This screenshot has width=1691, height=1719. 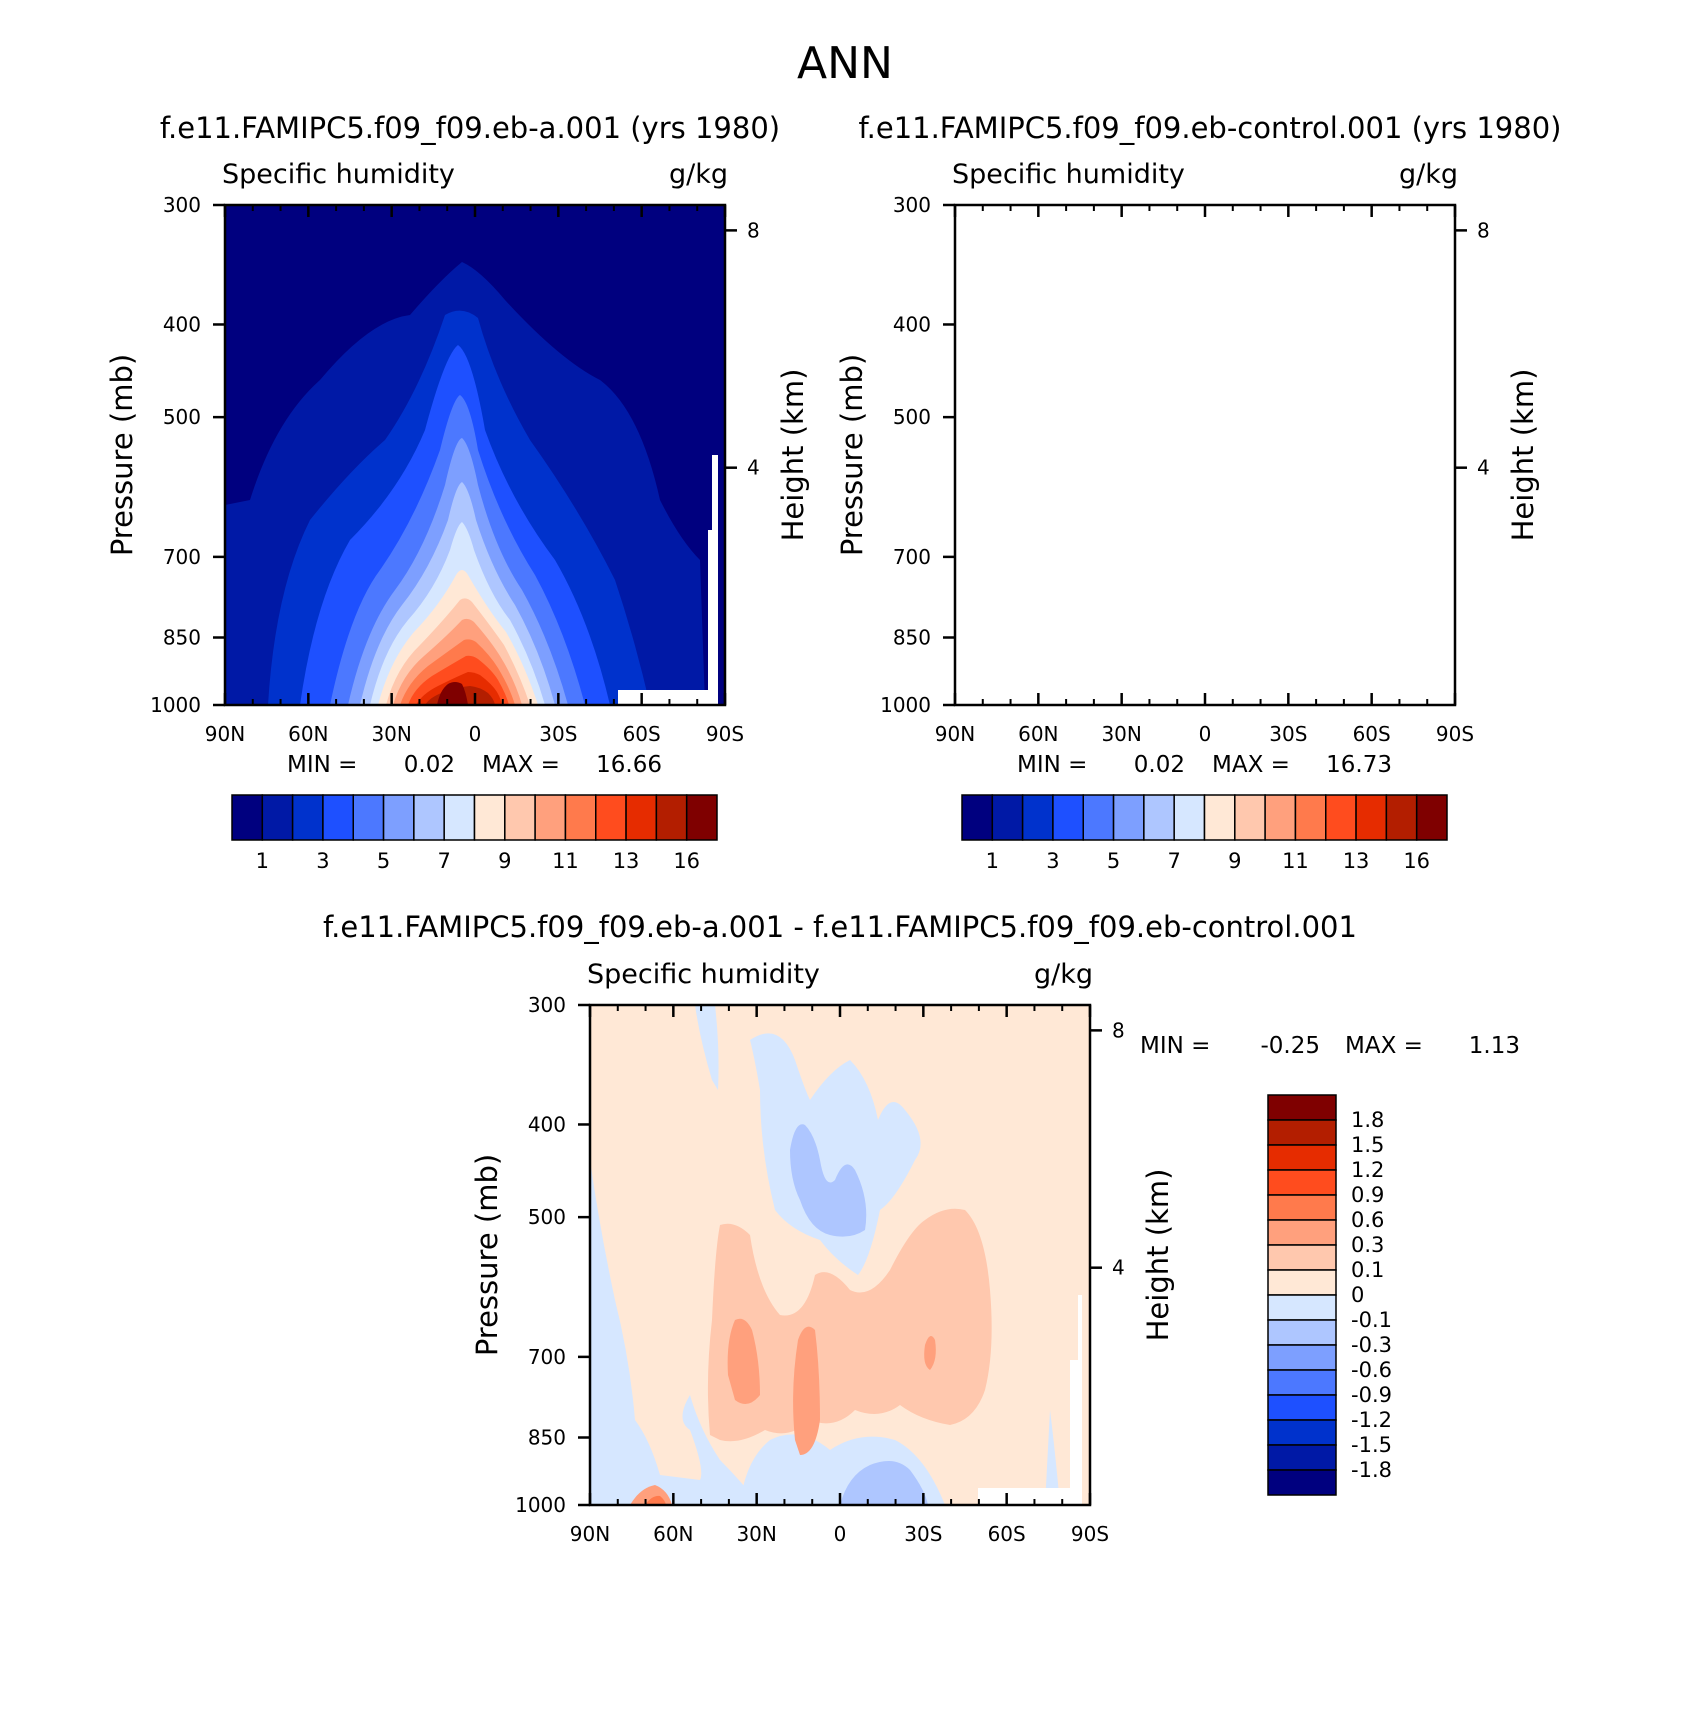 What do you see at coordinates (1455, 734) in the screenshot?
I see `x-tick-label: 90S` at bounding box center [1455, 734].